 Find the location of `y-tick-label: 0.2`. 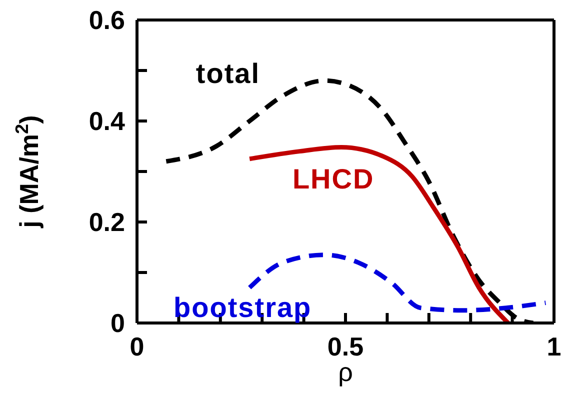

y-tick-label: 0.2 is located at coordinates (106, 222).